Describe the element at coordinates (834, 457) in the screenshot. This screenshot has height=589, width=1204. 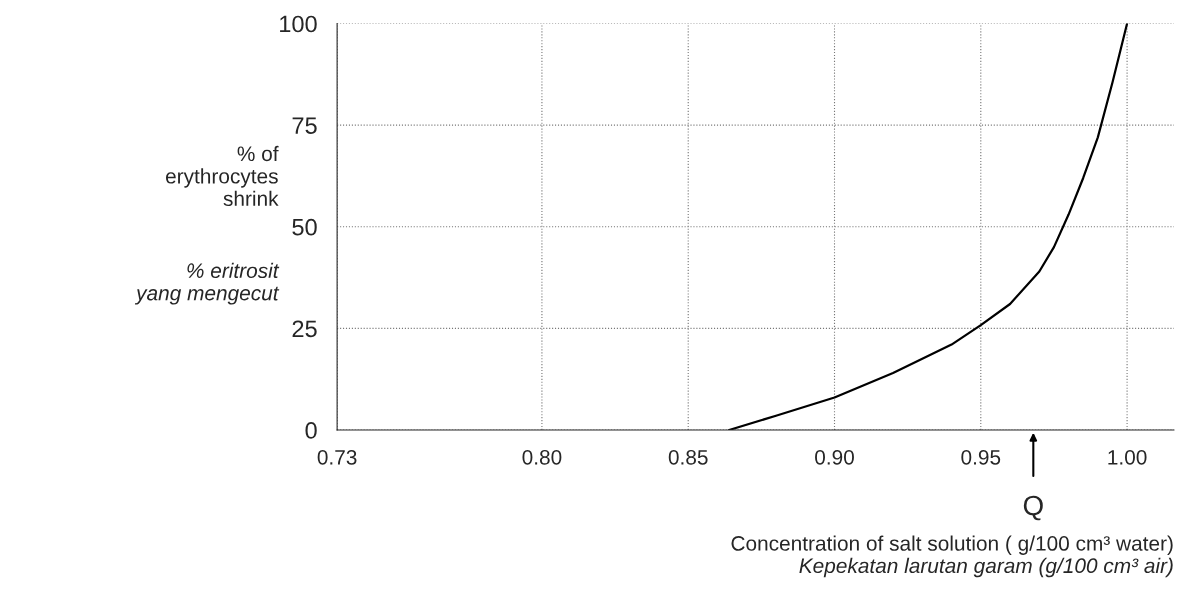
I see `x-tick-label: 0.90` at that location.